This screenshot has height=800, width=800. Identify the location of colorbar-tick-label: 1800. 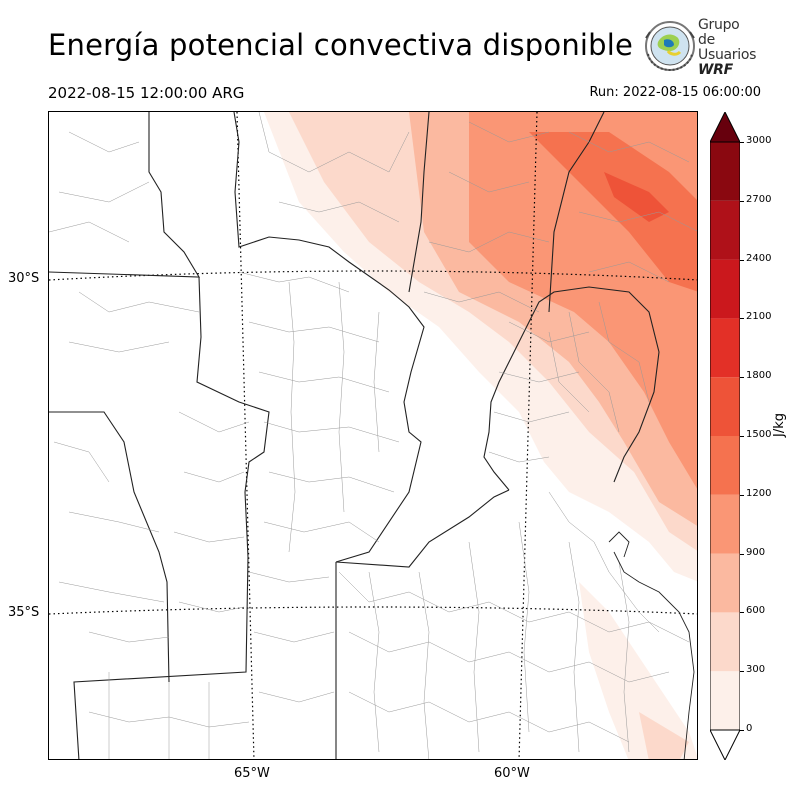
(758, 375).